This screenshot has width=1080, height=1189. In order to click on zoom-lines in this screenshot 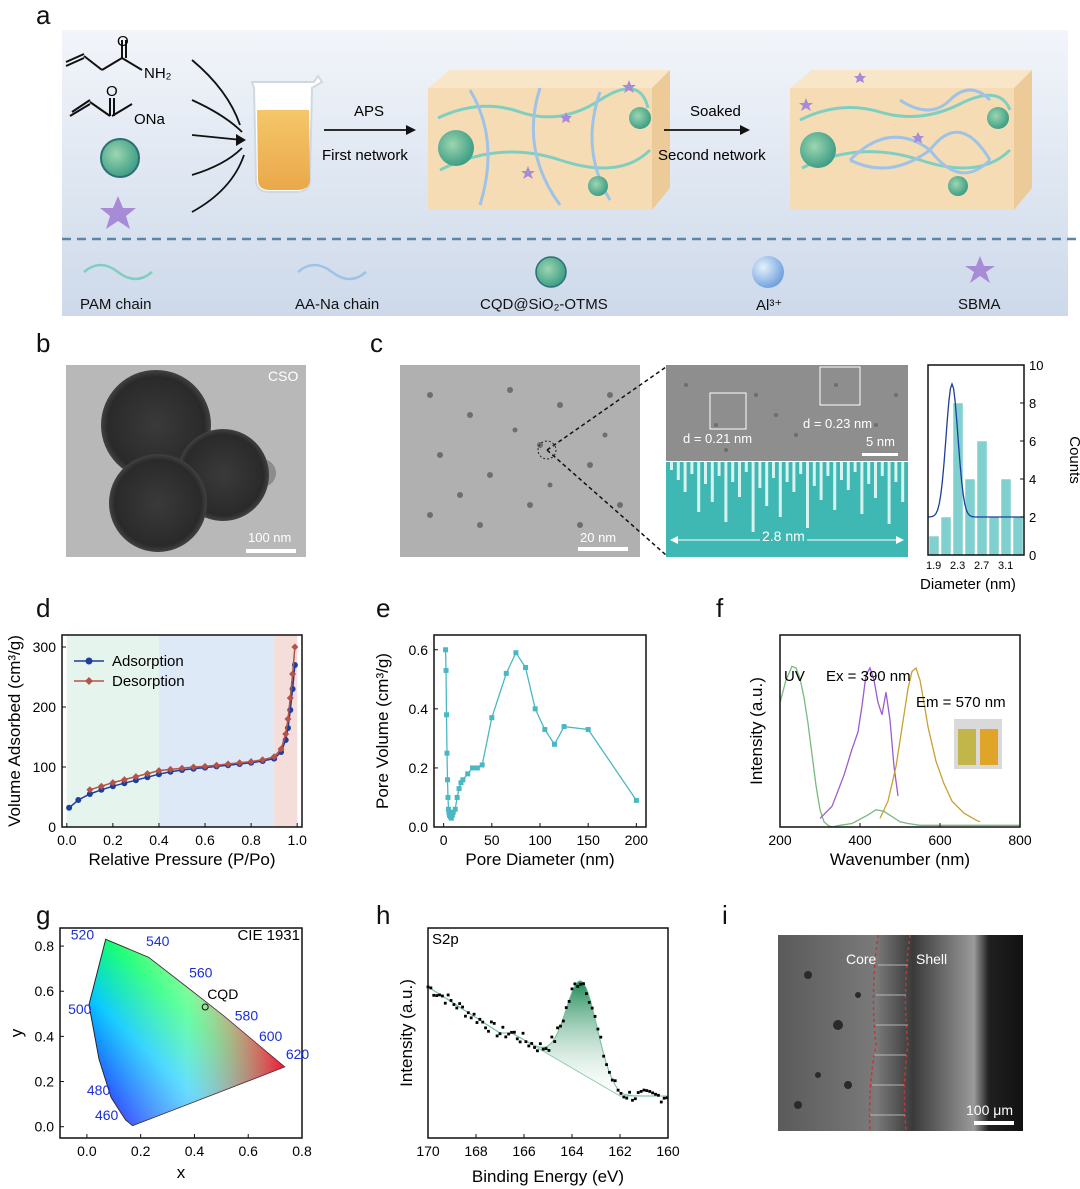, I will do `click(606, 461)`.